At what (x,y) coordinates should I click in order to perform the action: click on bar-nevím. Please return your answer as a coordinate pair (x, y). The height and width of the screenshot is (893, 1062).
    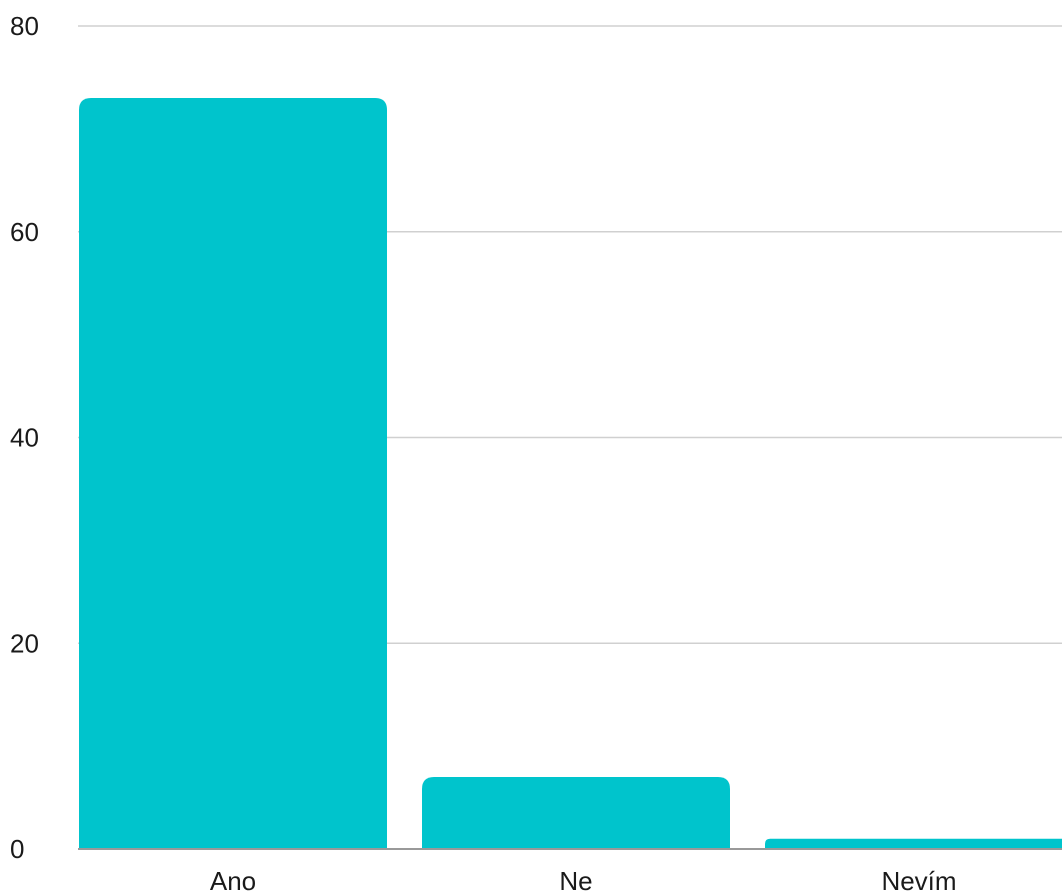
    Looking at the image, I should click on (913, 843).